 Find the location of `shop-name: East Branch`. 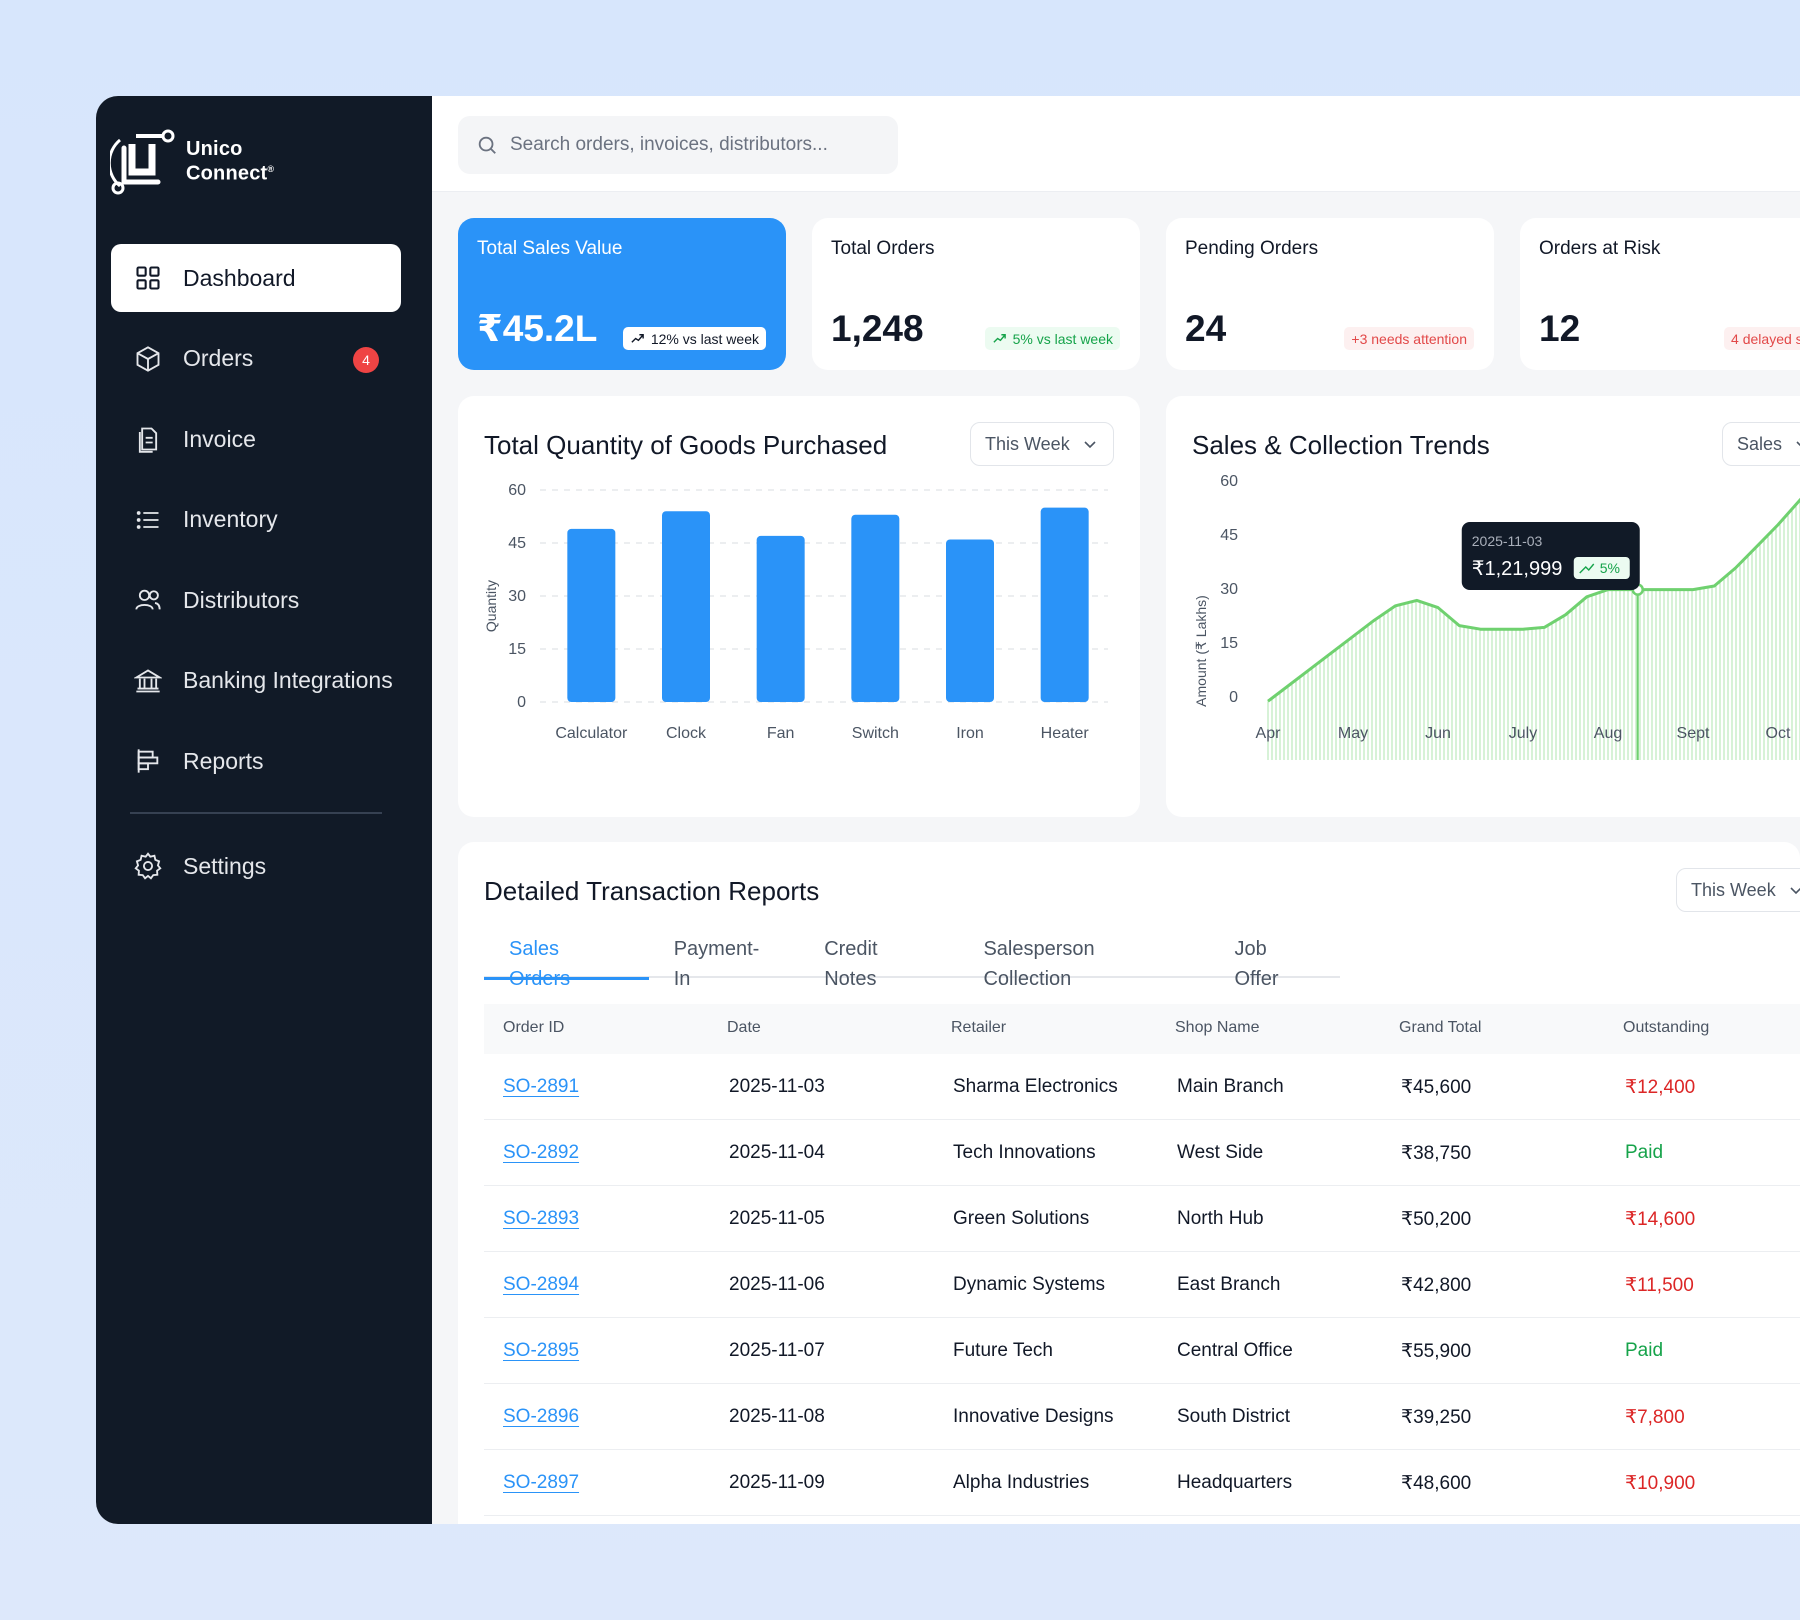

shop-name: East Branch is located at coordinates (1229, 1284).